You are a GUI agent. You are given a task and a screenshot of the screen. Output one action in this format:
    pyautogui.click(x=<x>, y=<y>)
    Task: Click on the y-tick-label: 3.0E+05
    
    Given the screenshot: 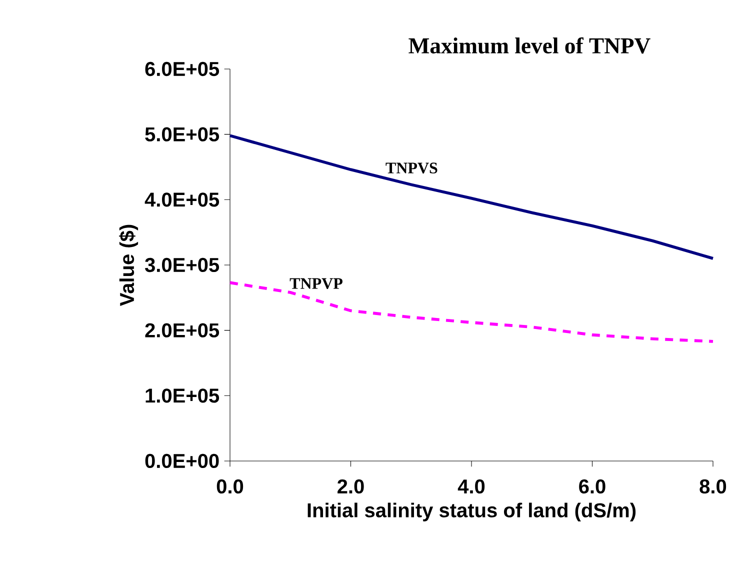 What is the action you would take?
    pyautogui.click(x=182, y=265)
    